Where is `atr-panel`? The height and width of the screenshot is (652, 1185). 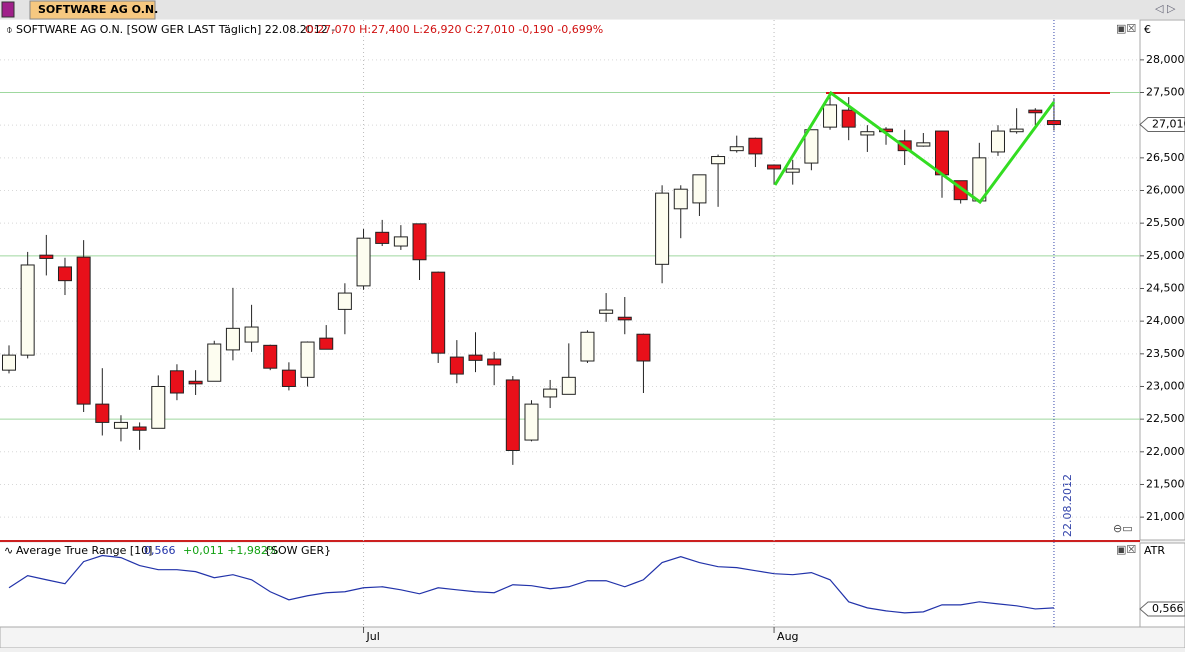 atr-panel is located at coordinates (570, 585).